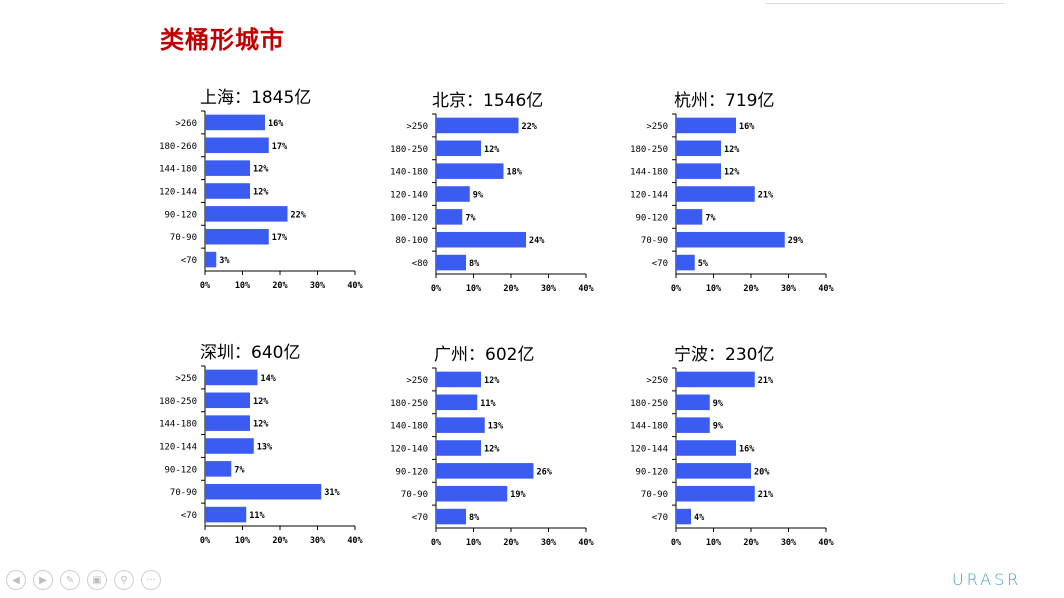  Describe the element at coordinates (70, 580) in the screenshot. I see `pen-icon: ✎` at that location.